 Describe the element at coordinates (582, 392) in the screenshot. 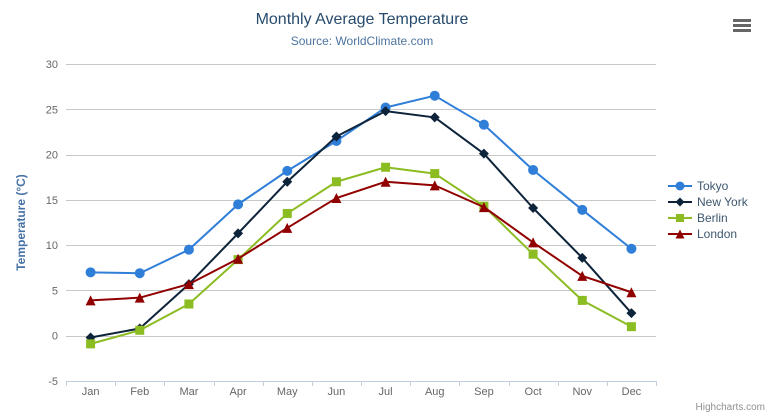

I see `x-axis-label: Nov` at that location.